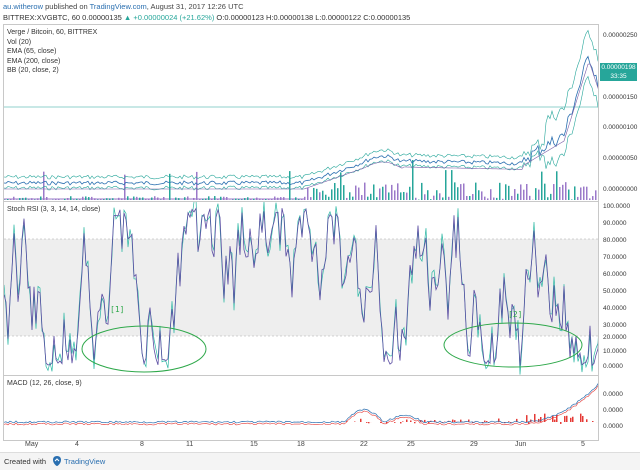 This screenshot has width=640, height=470. I want to click on macd-line, so click(301, 403).